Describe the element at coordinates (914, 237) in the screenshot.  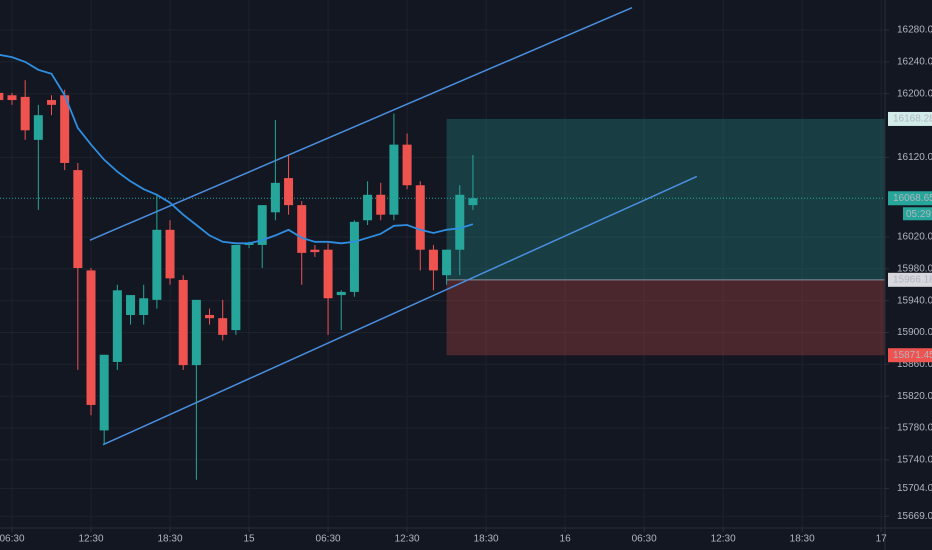
I see `y-tick-label: 16020.00` at that location.